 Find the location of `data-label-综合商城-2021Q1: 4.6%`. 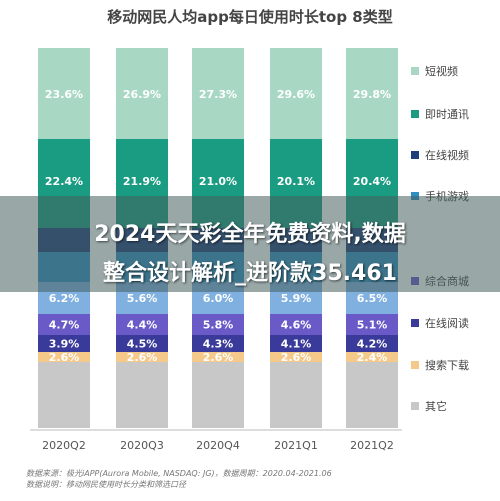

data-label-综合商城-2021Q1: 4.6% is located at coordinates (296, 325).